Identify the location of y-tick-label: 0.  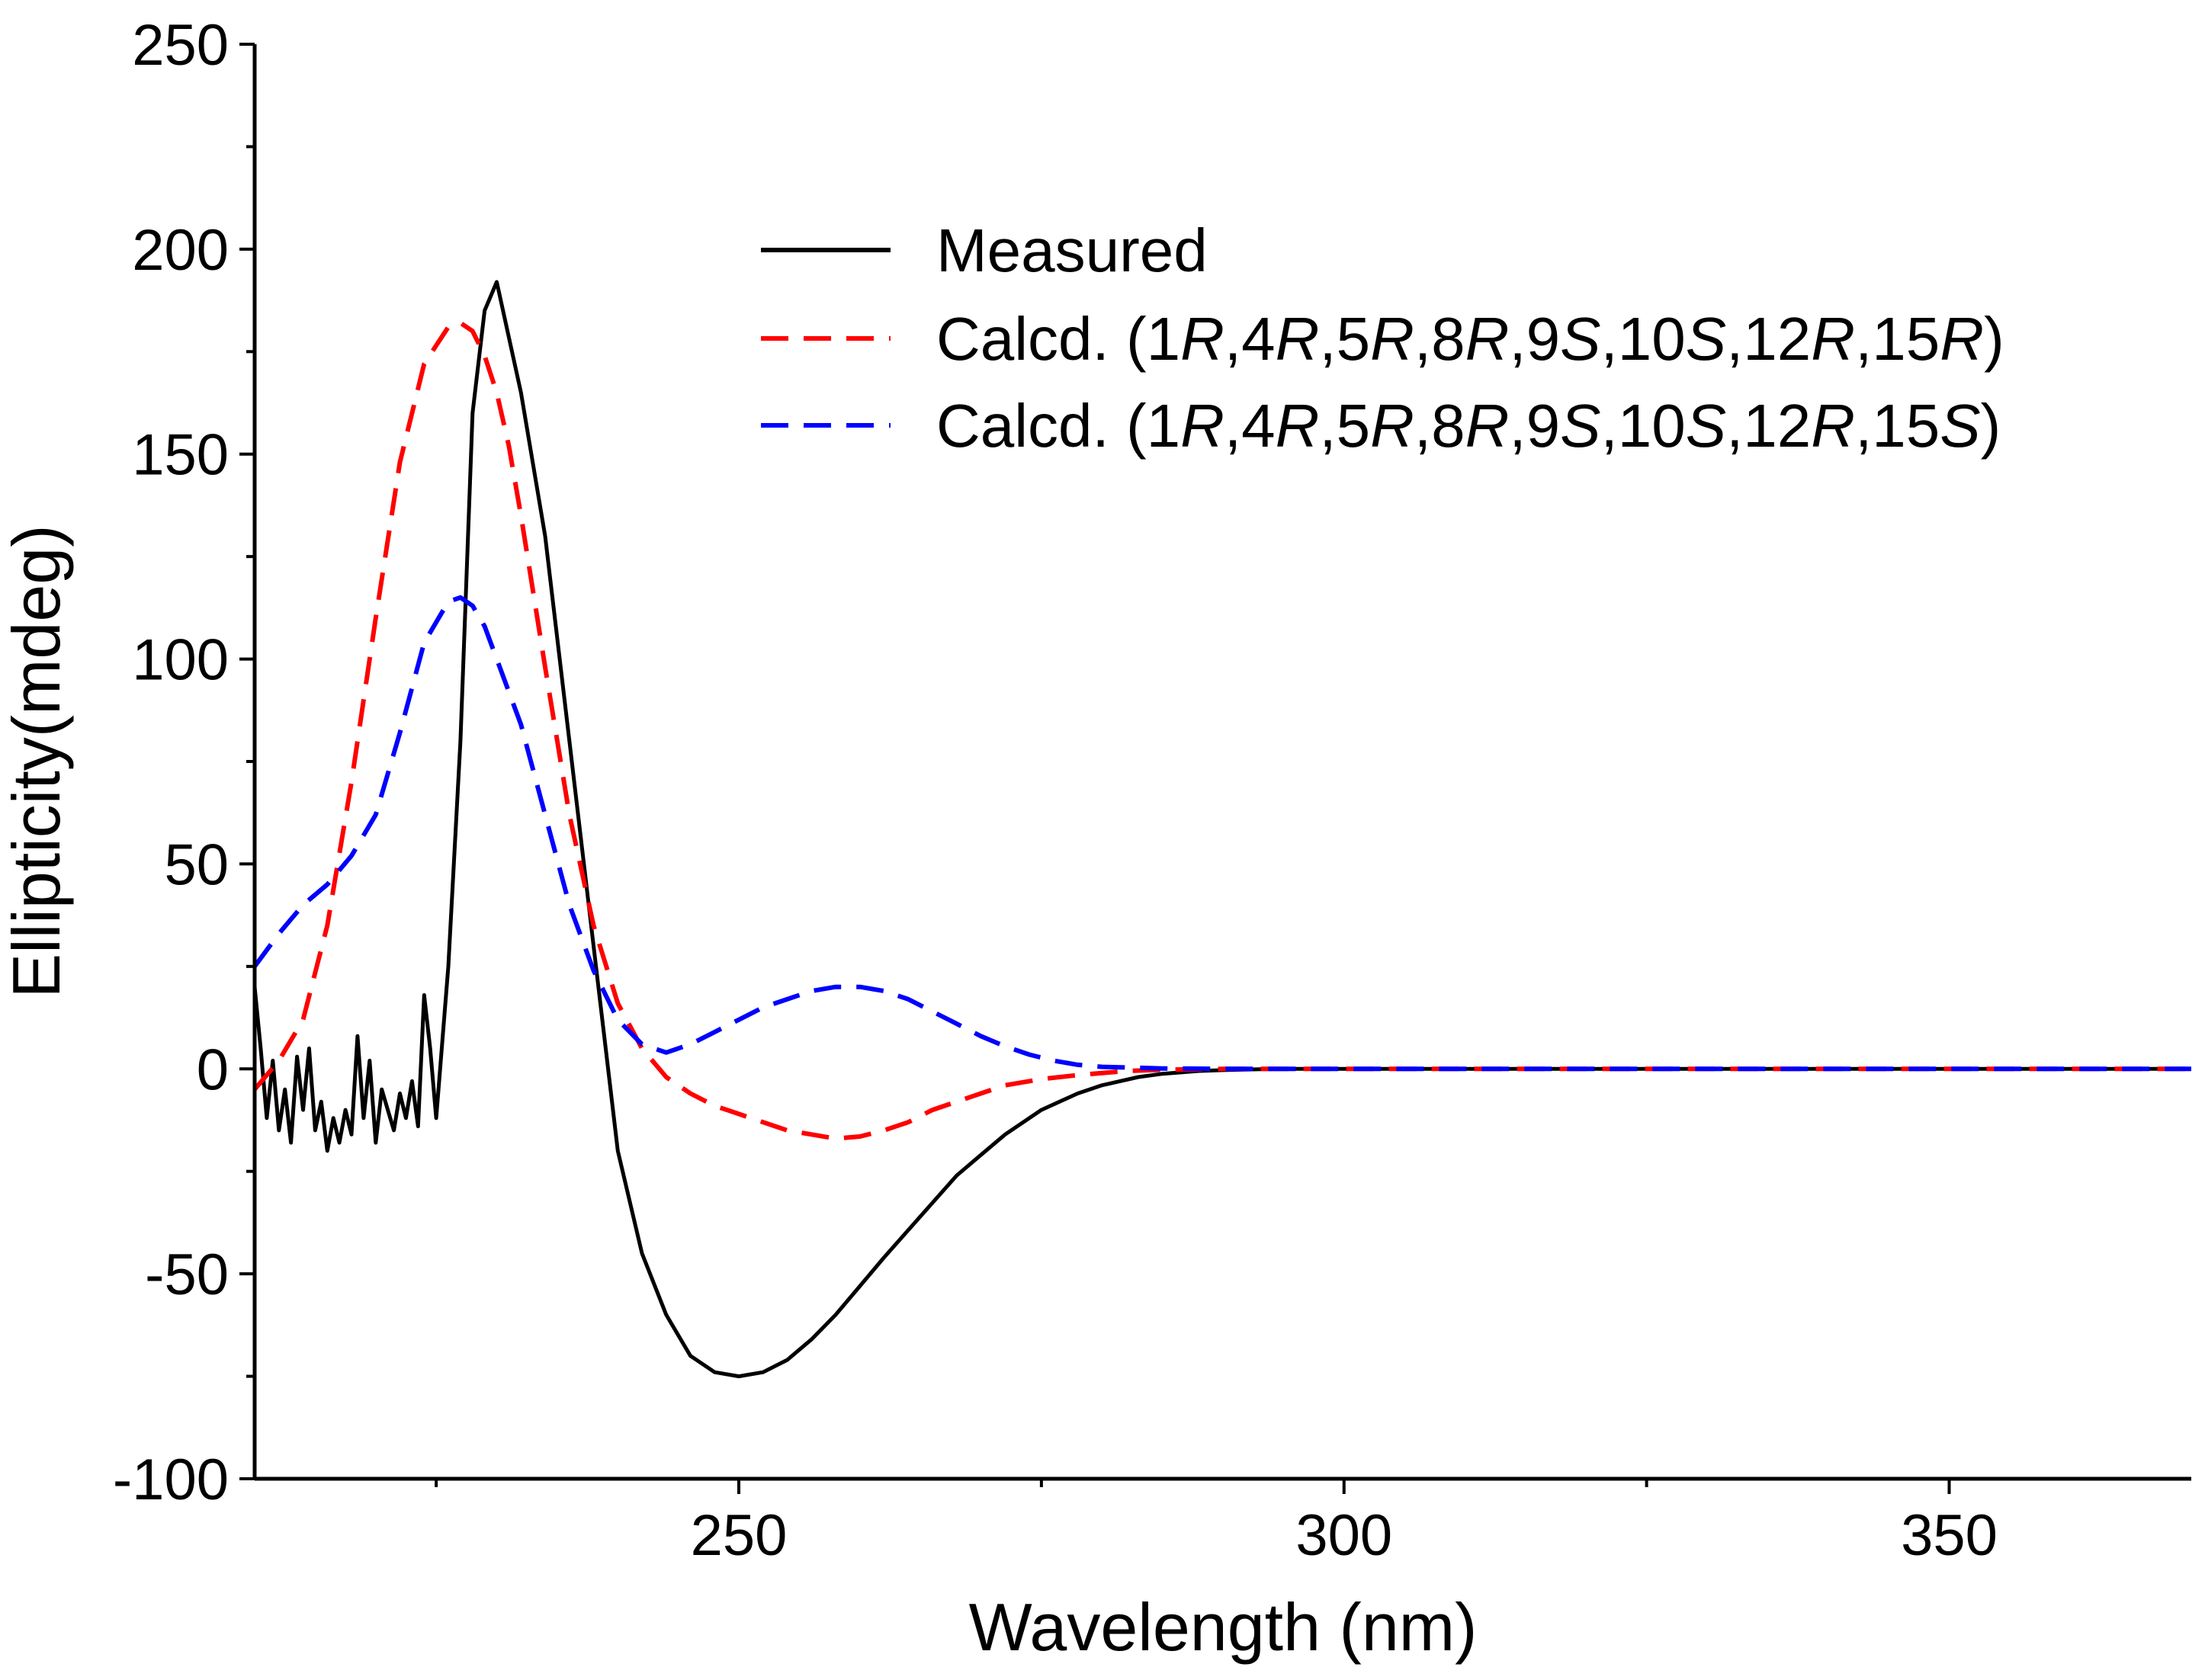
(213, 1069).